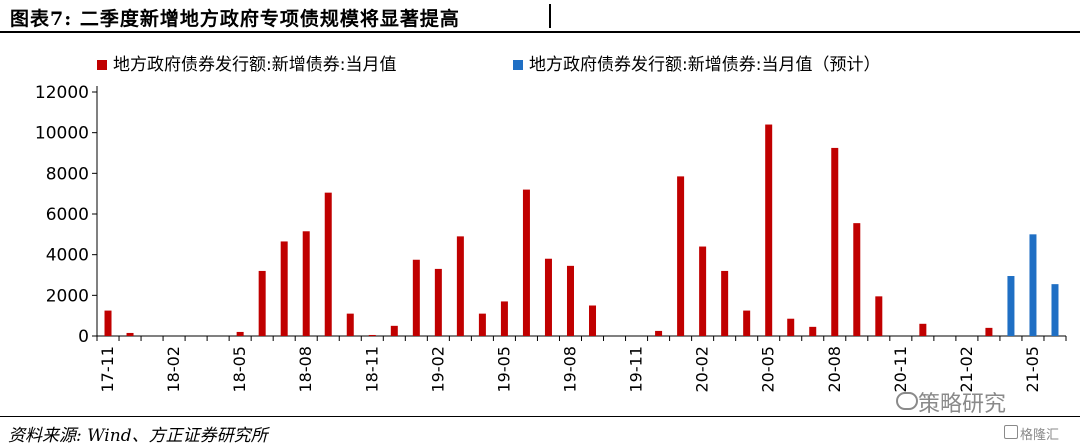 This screenshot has height=448, width=1080. What do you see at coordinates (1040, 435) in the screenshot?
I see `brand-text: 格隆汇` at bounding box center [1040, 435].